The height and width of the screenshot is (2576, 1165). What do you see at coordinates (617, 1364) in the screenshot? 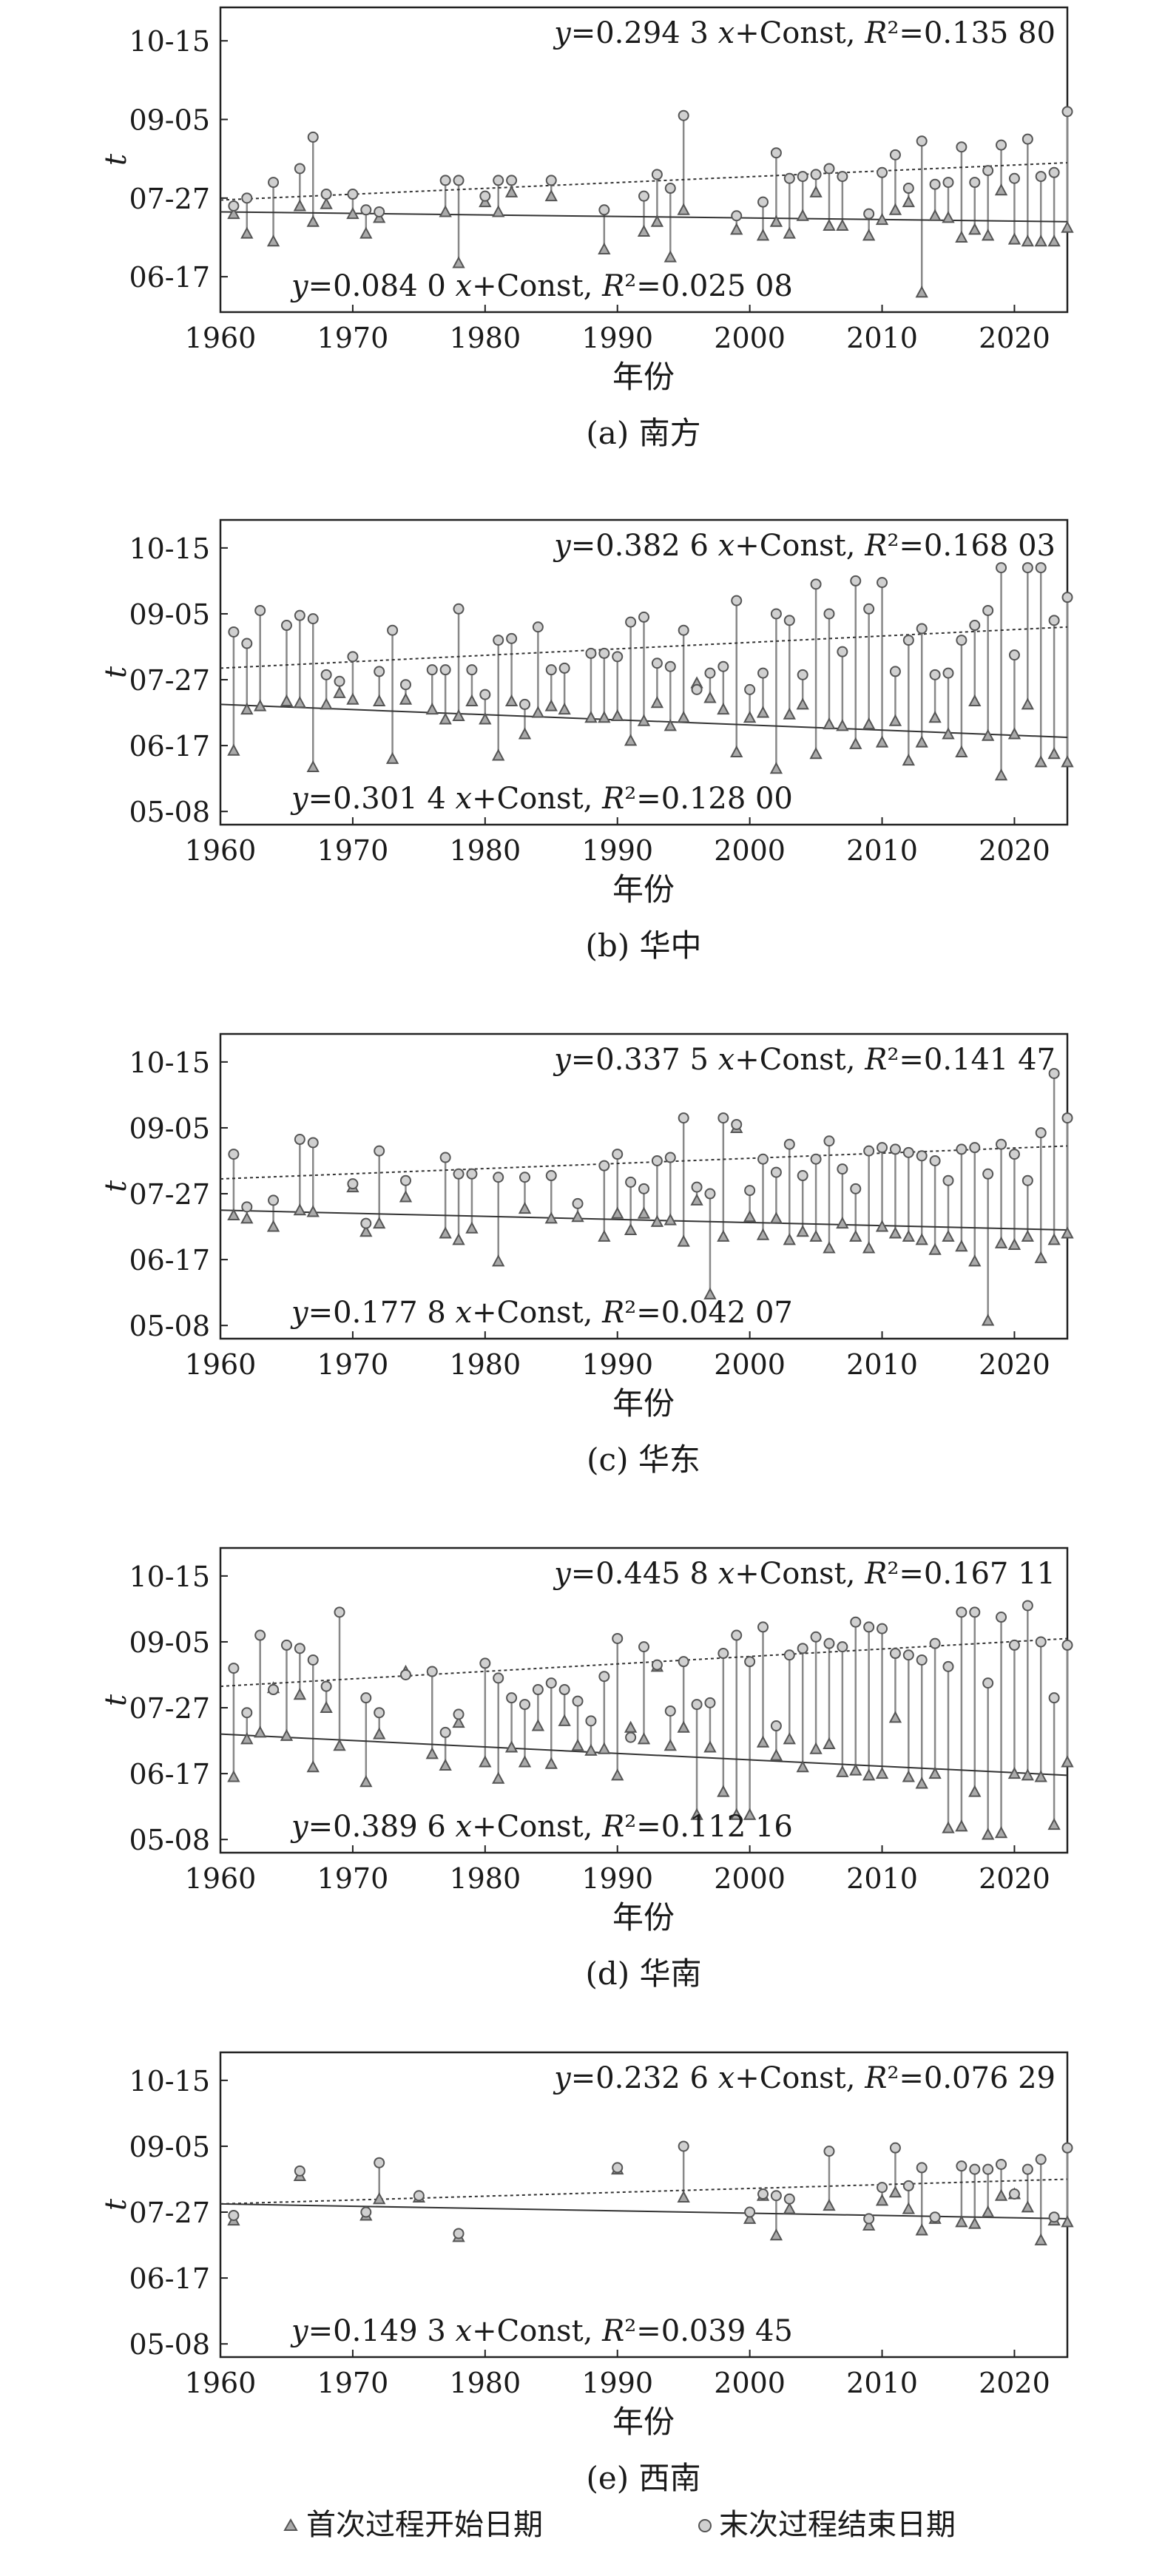
I see `x-tick-label: 1990` at bounding box center [617, 1364].